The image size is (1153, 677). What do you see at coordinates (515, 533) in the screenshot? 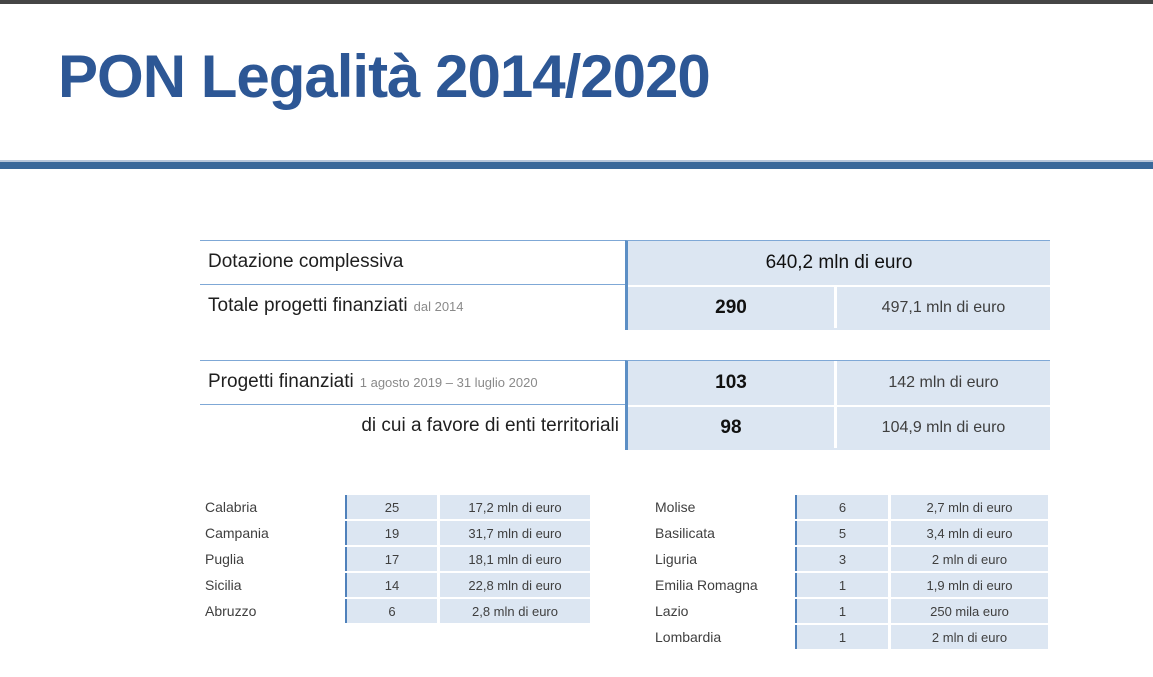
I see `region-amount: 31,7 mln di euro` at bounding box center [515, 533].